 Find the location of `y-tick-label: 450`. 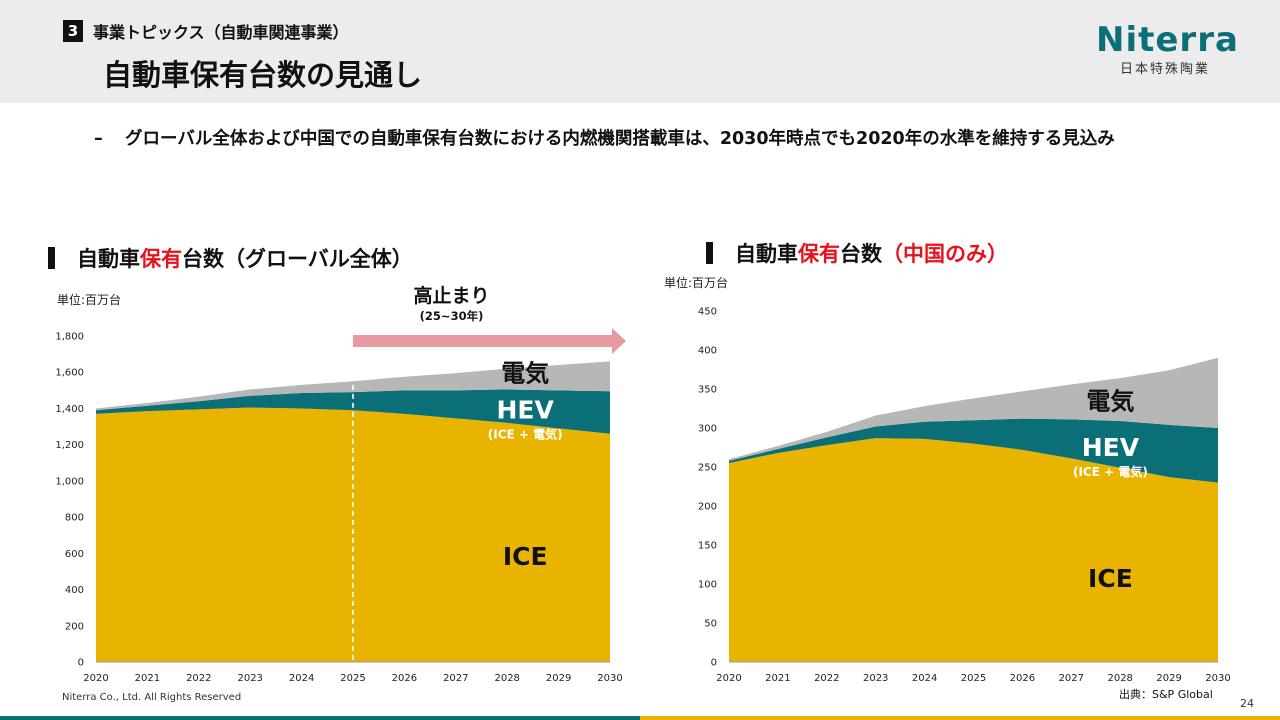

y-tick-label: 450 is located at coordinates (707, 312).